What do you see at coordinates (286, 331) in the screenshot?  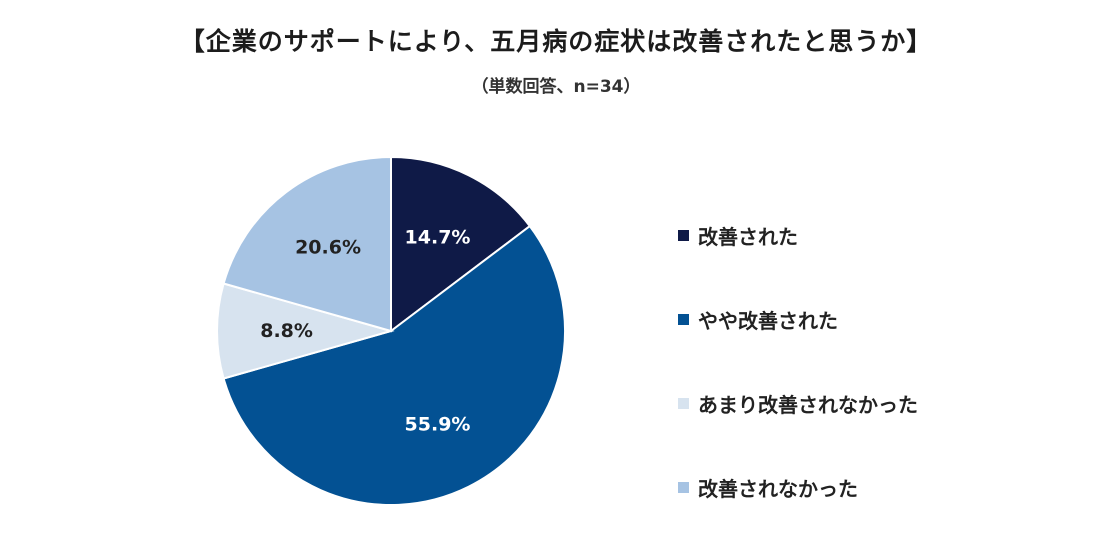 I see `pie-slice-label-3: 8.8%` at bounding box center [286, 331].